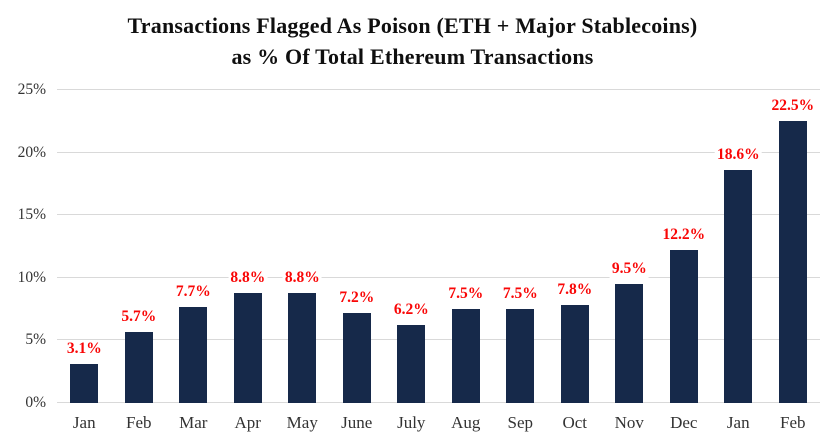  I want to click on bar-slot: 7.8% Oct, so click(575, 261).